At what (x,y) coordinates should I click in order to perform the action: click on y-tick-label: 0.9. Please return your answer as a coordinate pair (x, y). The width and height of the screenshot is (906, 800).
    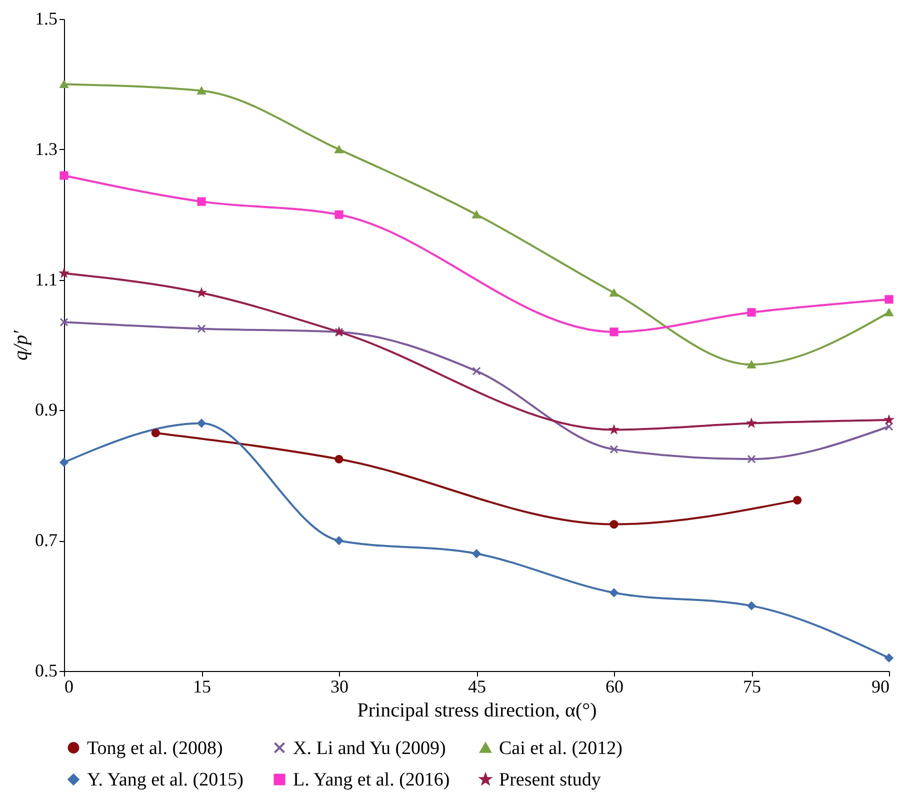
    Looking at the image, I should click on (46, 410).